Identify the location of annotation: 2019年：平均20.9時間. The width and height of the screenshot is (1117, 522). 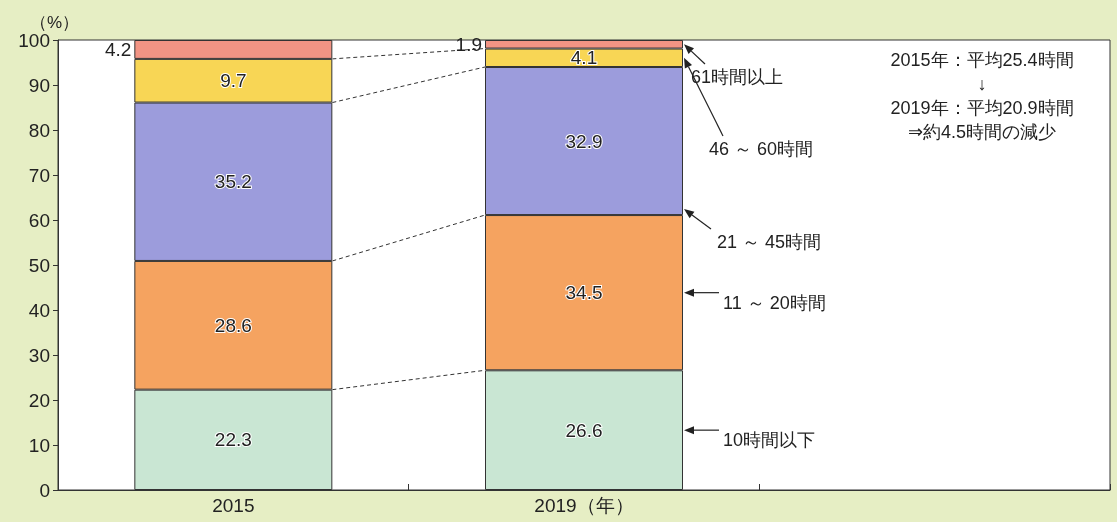
(982, 108).